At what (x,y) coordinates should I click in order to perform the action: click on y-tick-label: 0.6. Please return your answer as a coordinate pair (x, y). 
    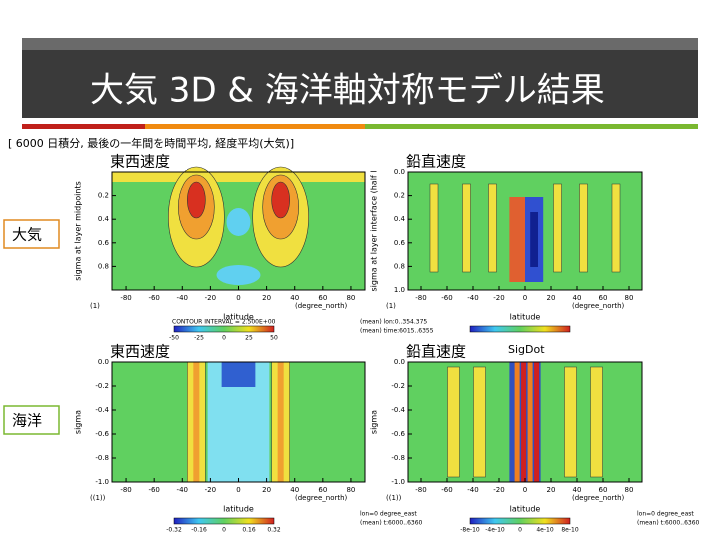
    Looking at the image, I should click on (104, 243).